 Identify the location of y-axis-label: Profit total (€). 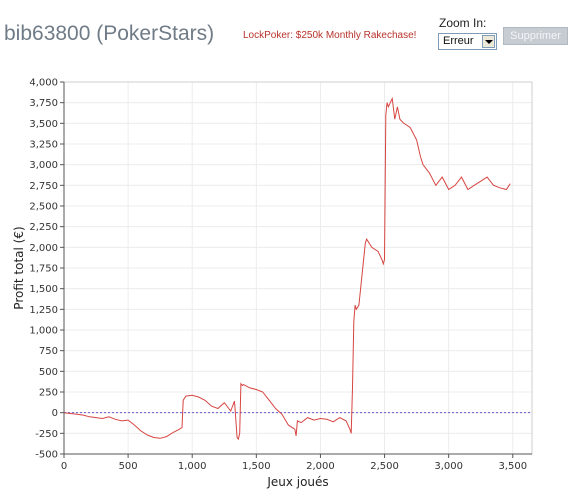
(19, 267).